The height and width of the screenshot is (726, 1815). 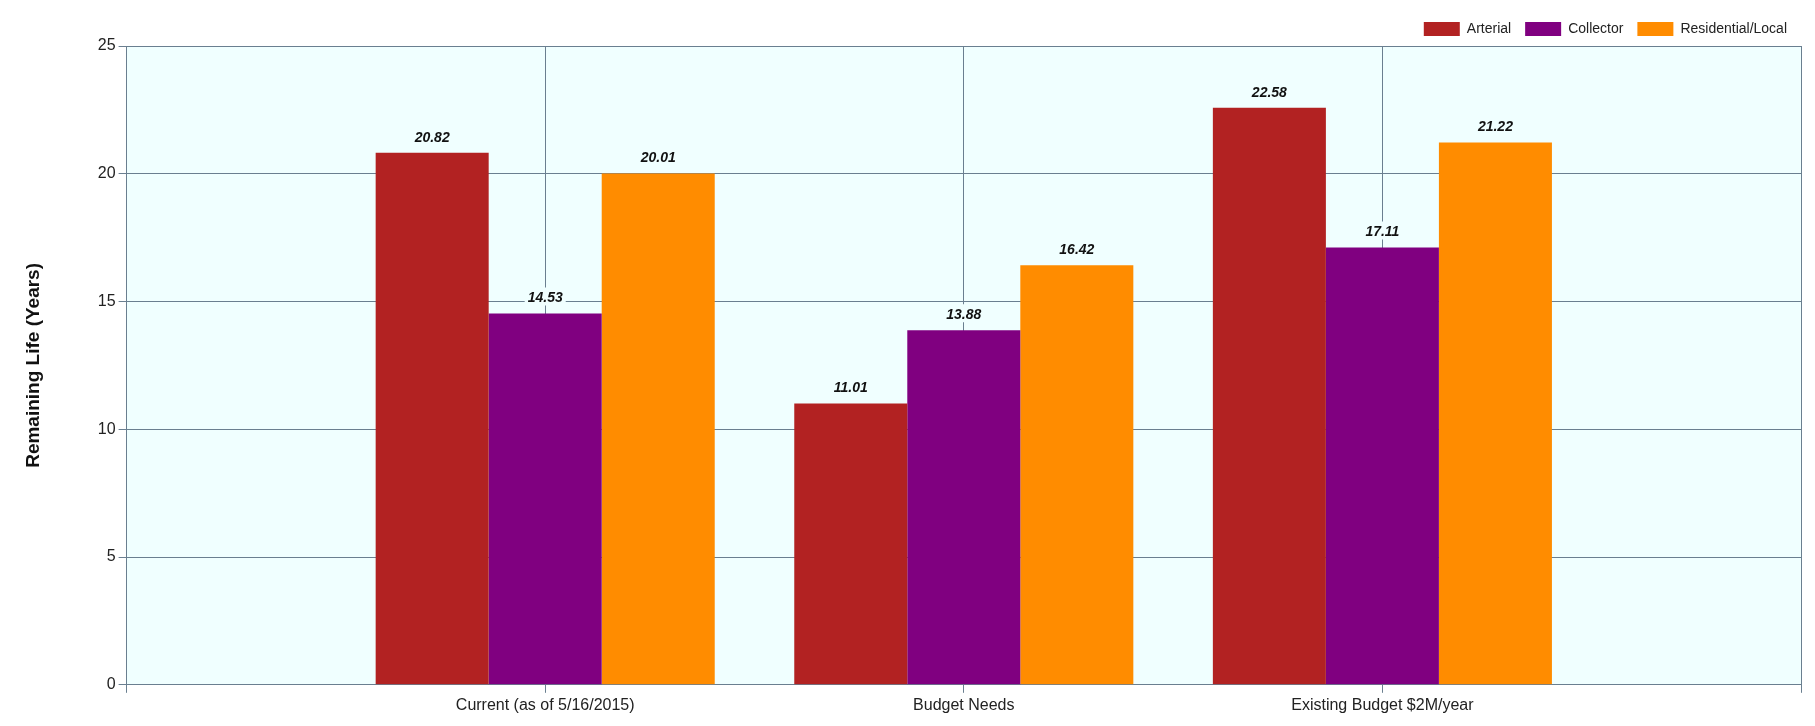 I want to click on y-tick-label: 25, so click(x=106, y=45).